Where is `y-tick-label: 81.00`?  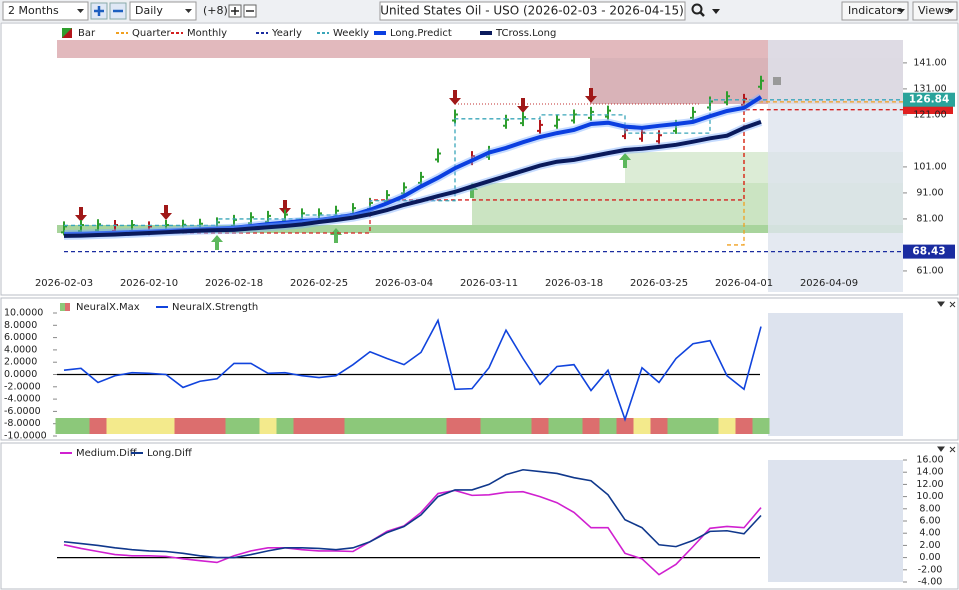 y-tick-label: 81.00 is located at coordinates (929, 218).